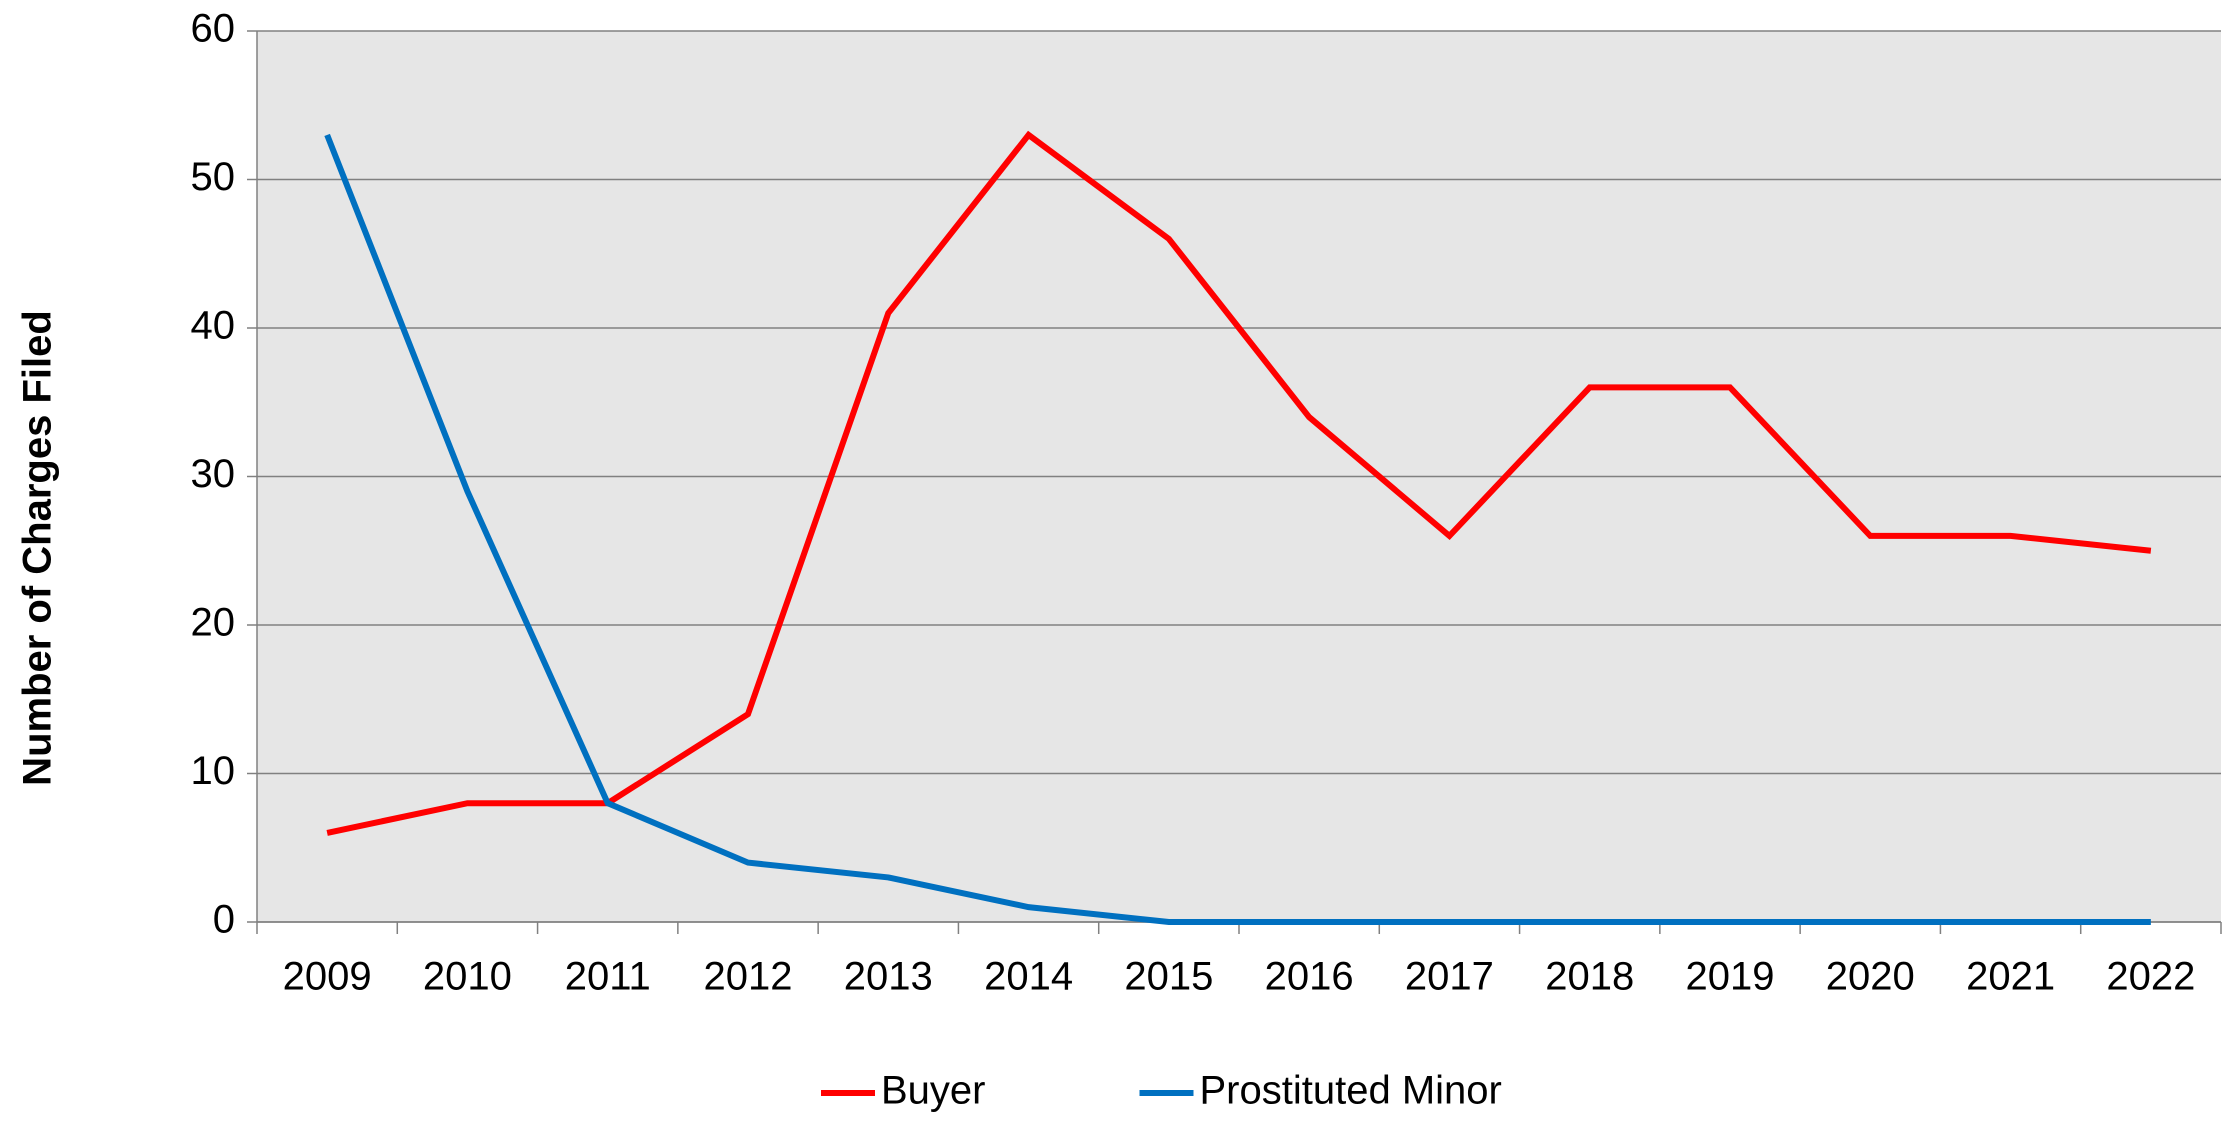 The image size is (2228, 1125). What do you see at coordinates (933, 1091) in the screenshot?
I see `legend-label: Buyer` at bounding box center [933, 1091].